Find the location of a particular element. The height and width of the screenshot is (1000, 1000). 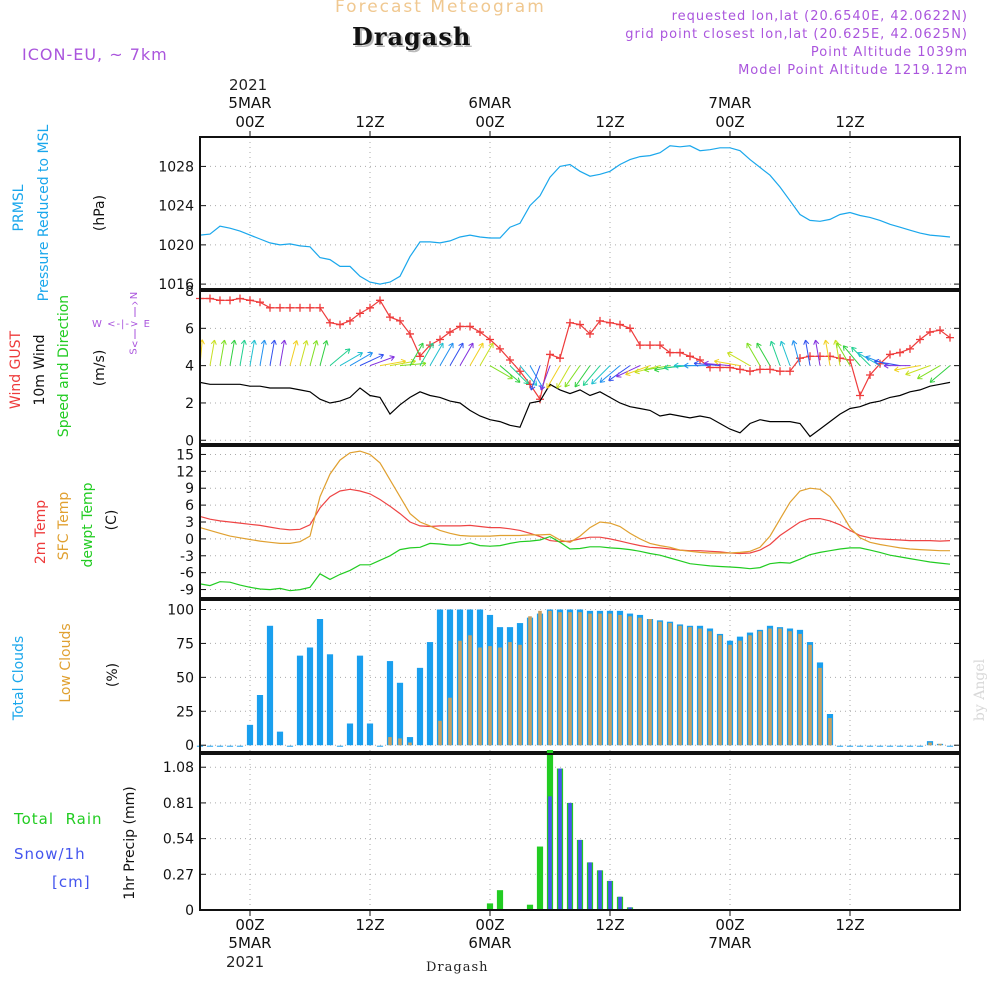

y-tick-label: 1016 is located at coordinates (176, 285).